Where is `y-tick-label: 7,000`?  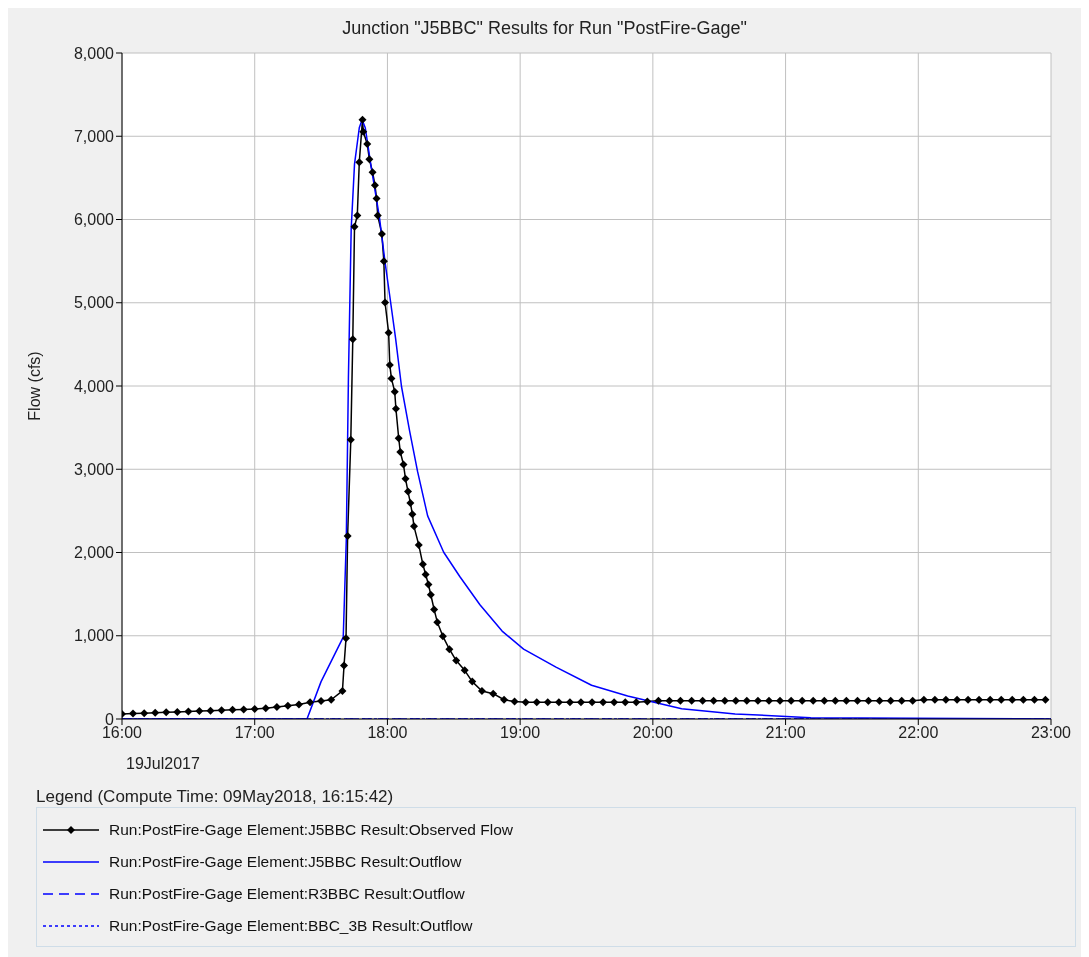
y-tick-label: 7,000 is located at coordinates (94, 136).